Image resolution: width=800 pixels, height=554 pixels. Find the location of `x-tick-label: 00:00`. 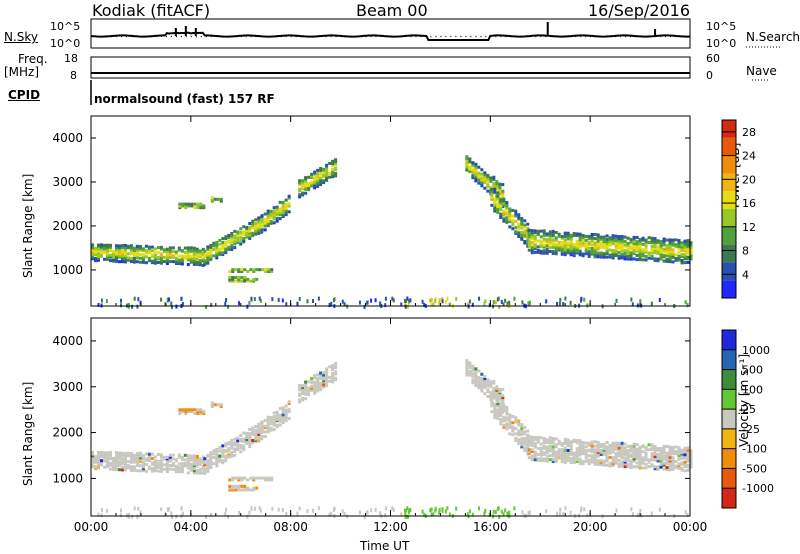

x-tick-label: 00:00 is located at coordinates (91, 527).